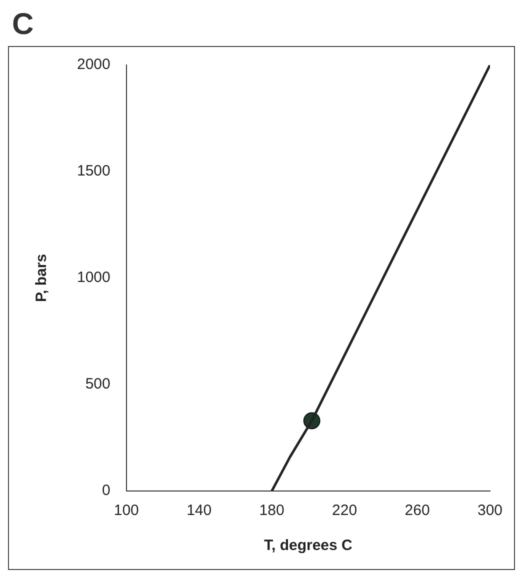  I want to click on y-tick-label: 500, so click(97, 384).